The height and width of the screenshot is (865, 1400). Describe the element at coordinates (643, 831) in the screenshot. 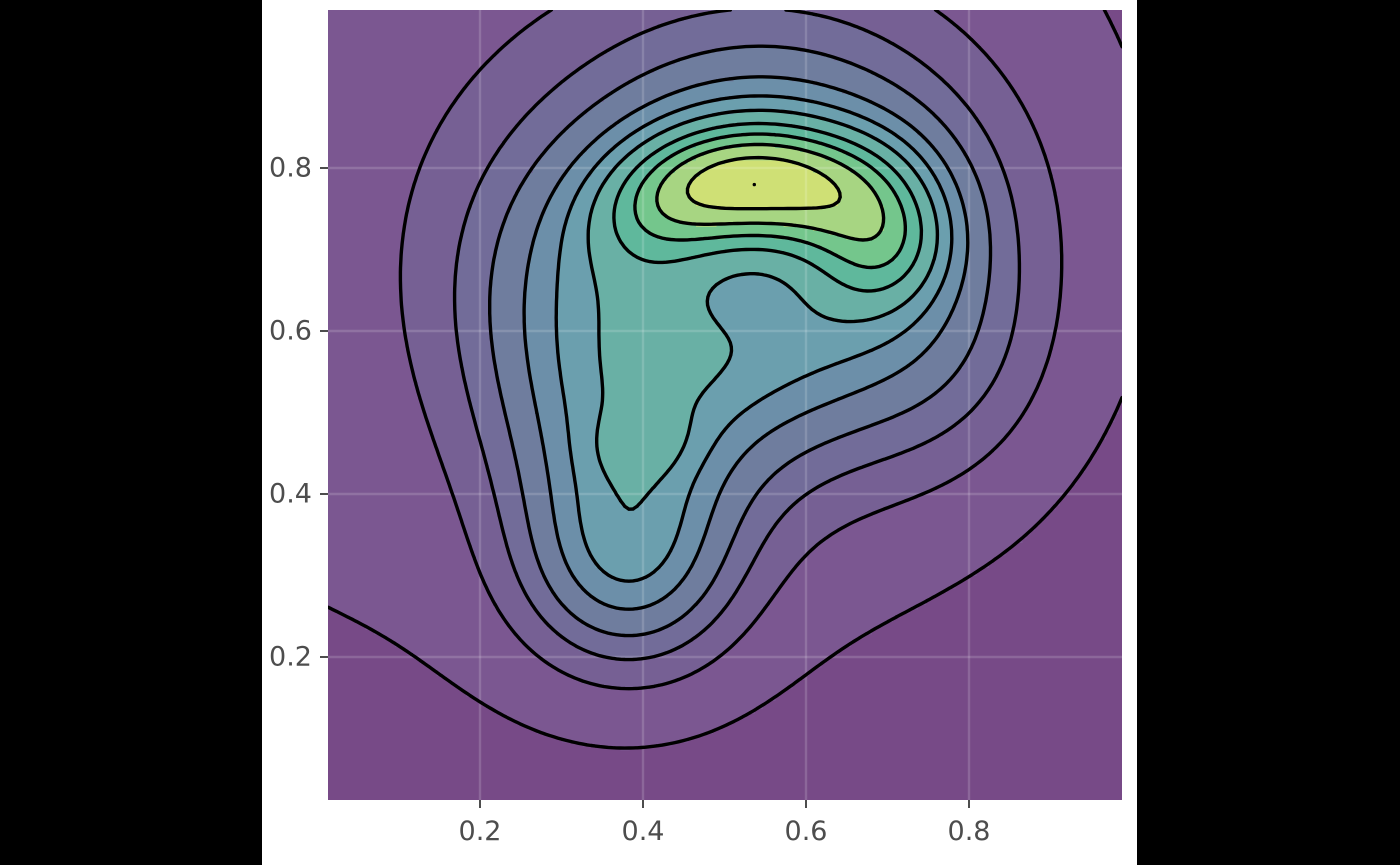

I see `x-tick-label: 0.4` at that location.